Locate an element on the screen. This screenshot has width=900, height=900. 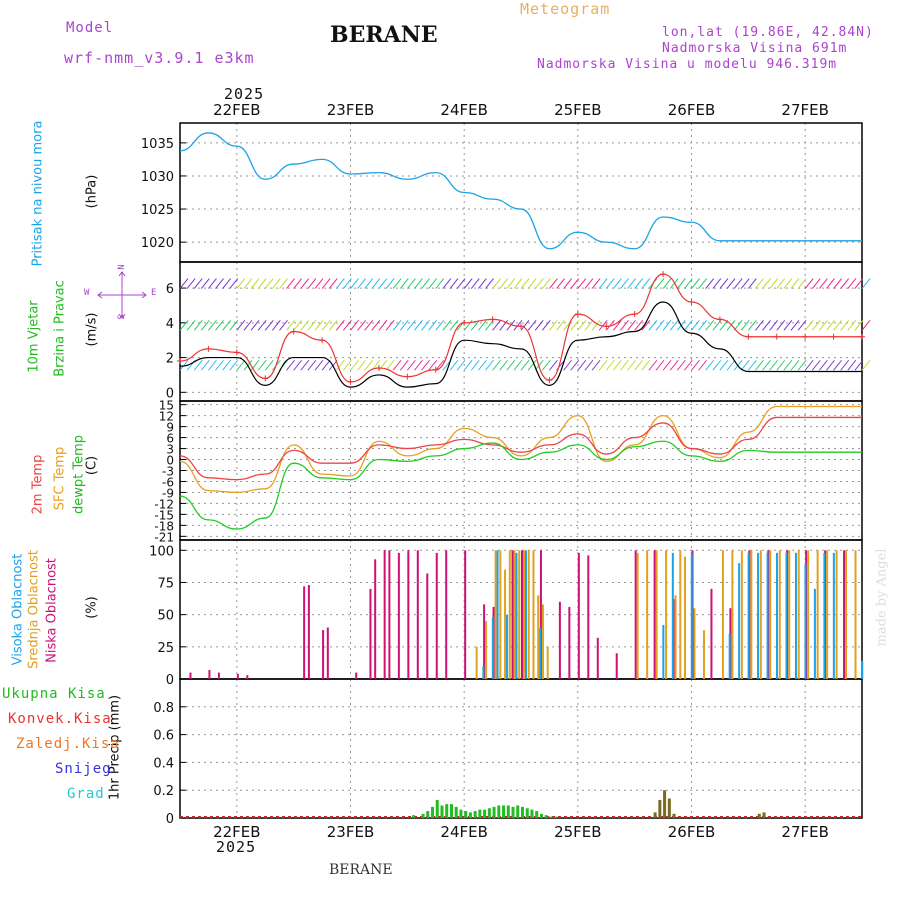
y-tick-label: 1030 is located at coordinates (157, 177).